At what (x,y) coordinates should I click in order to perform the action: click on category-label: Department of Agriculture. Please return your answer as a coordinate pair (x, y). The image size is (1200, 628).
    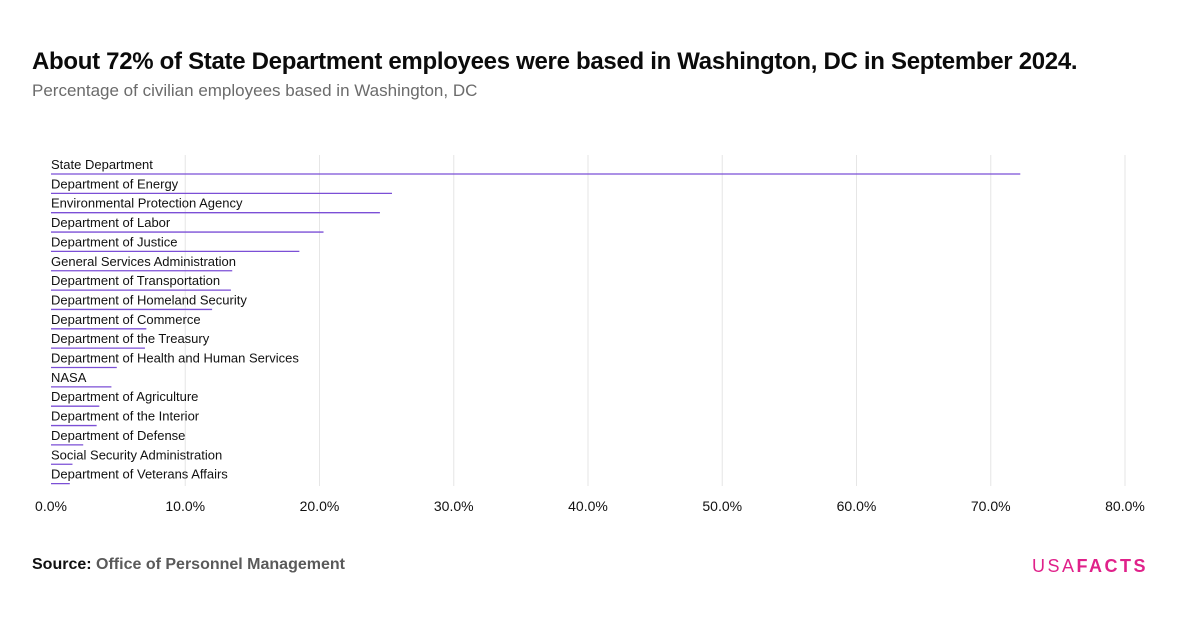
    Looking at the image, I should click on (124, 396).